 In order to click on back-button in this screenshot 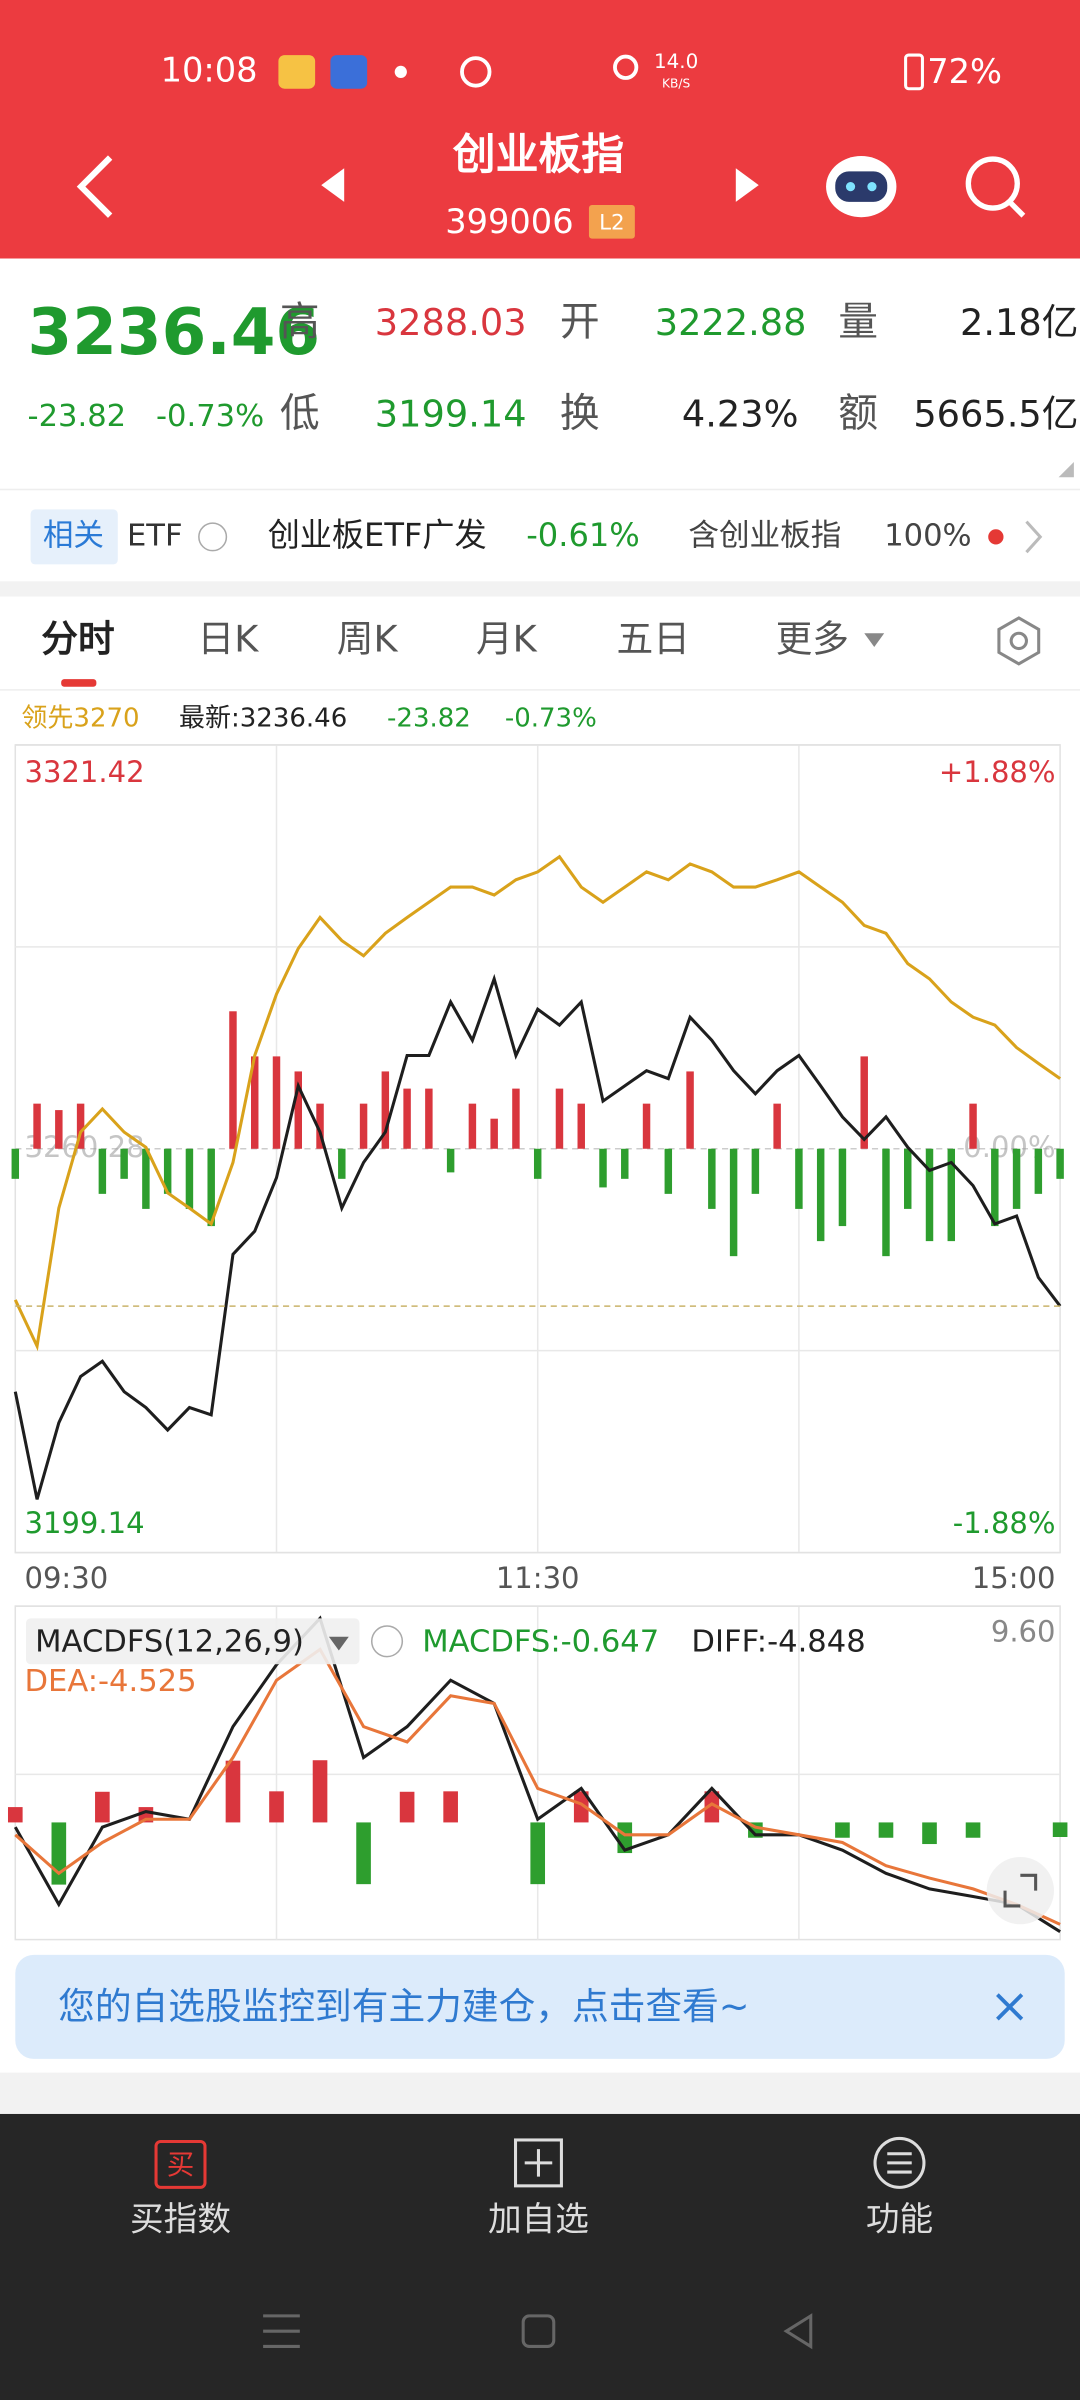, I will do `click(94, 186)`.